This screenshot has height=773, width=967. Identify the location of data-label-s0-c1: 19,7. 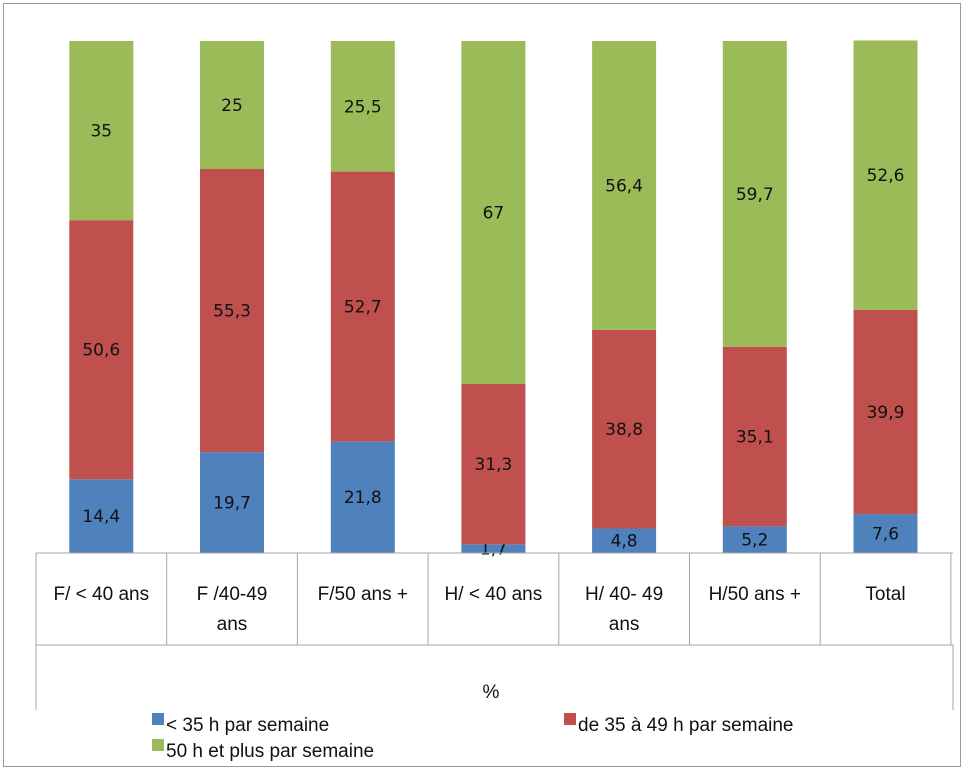
(232, 504).